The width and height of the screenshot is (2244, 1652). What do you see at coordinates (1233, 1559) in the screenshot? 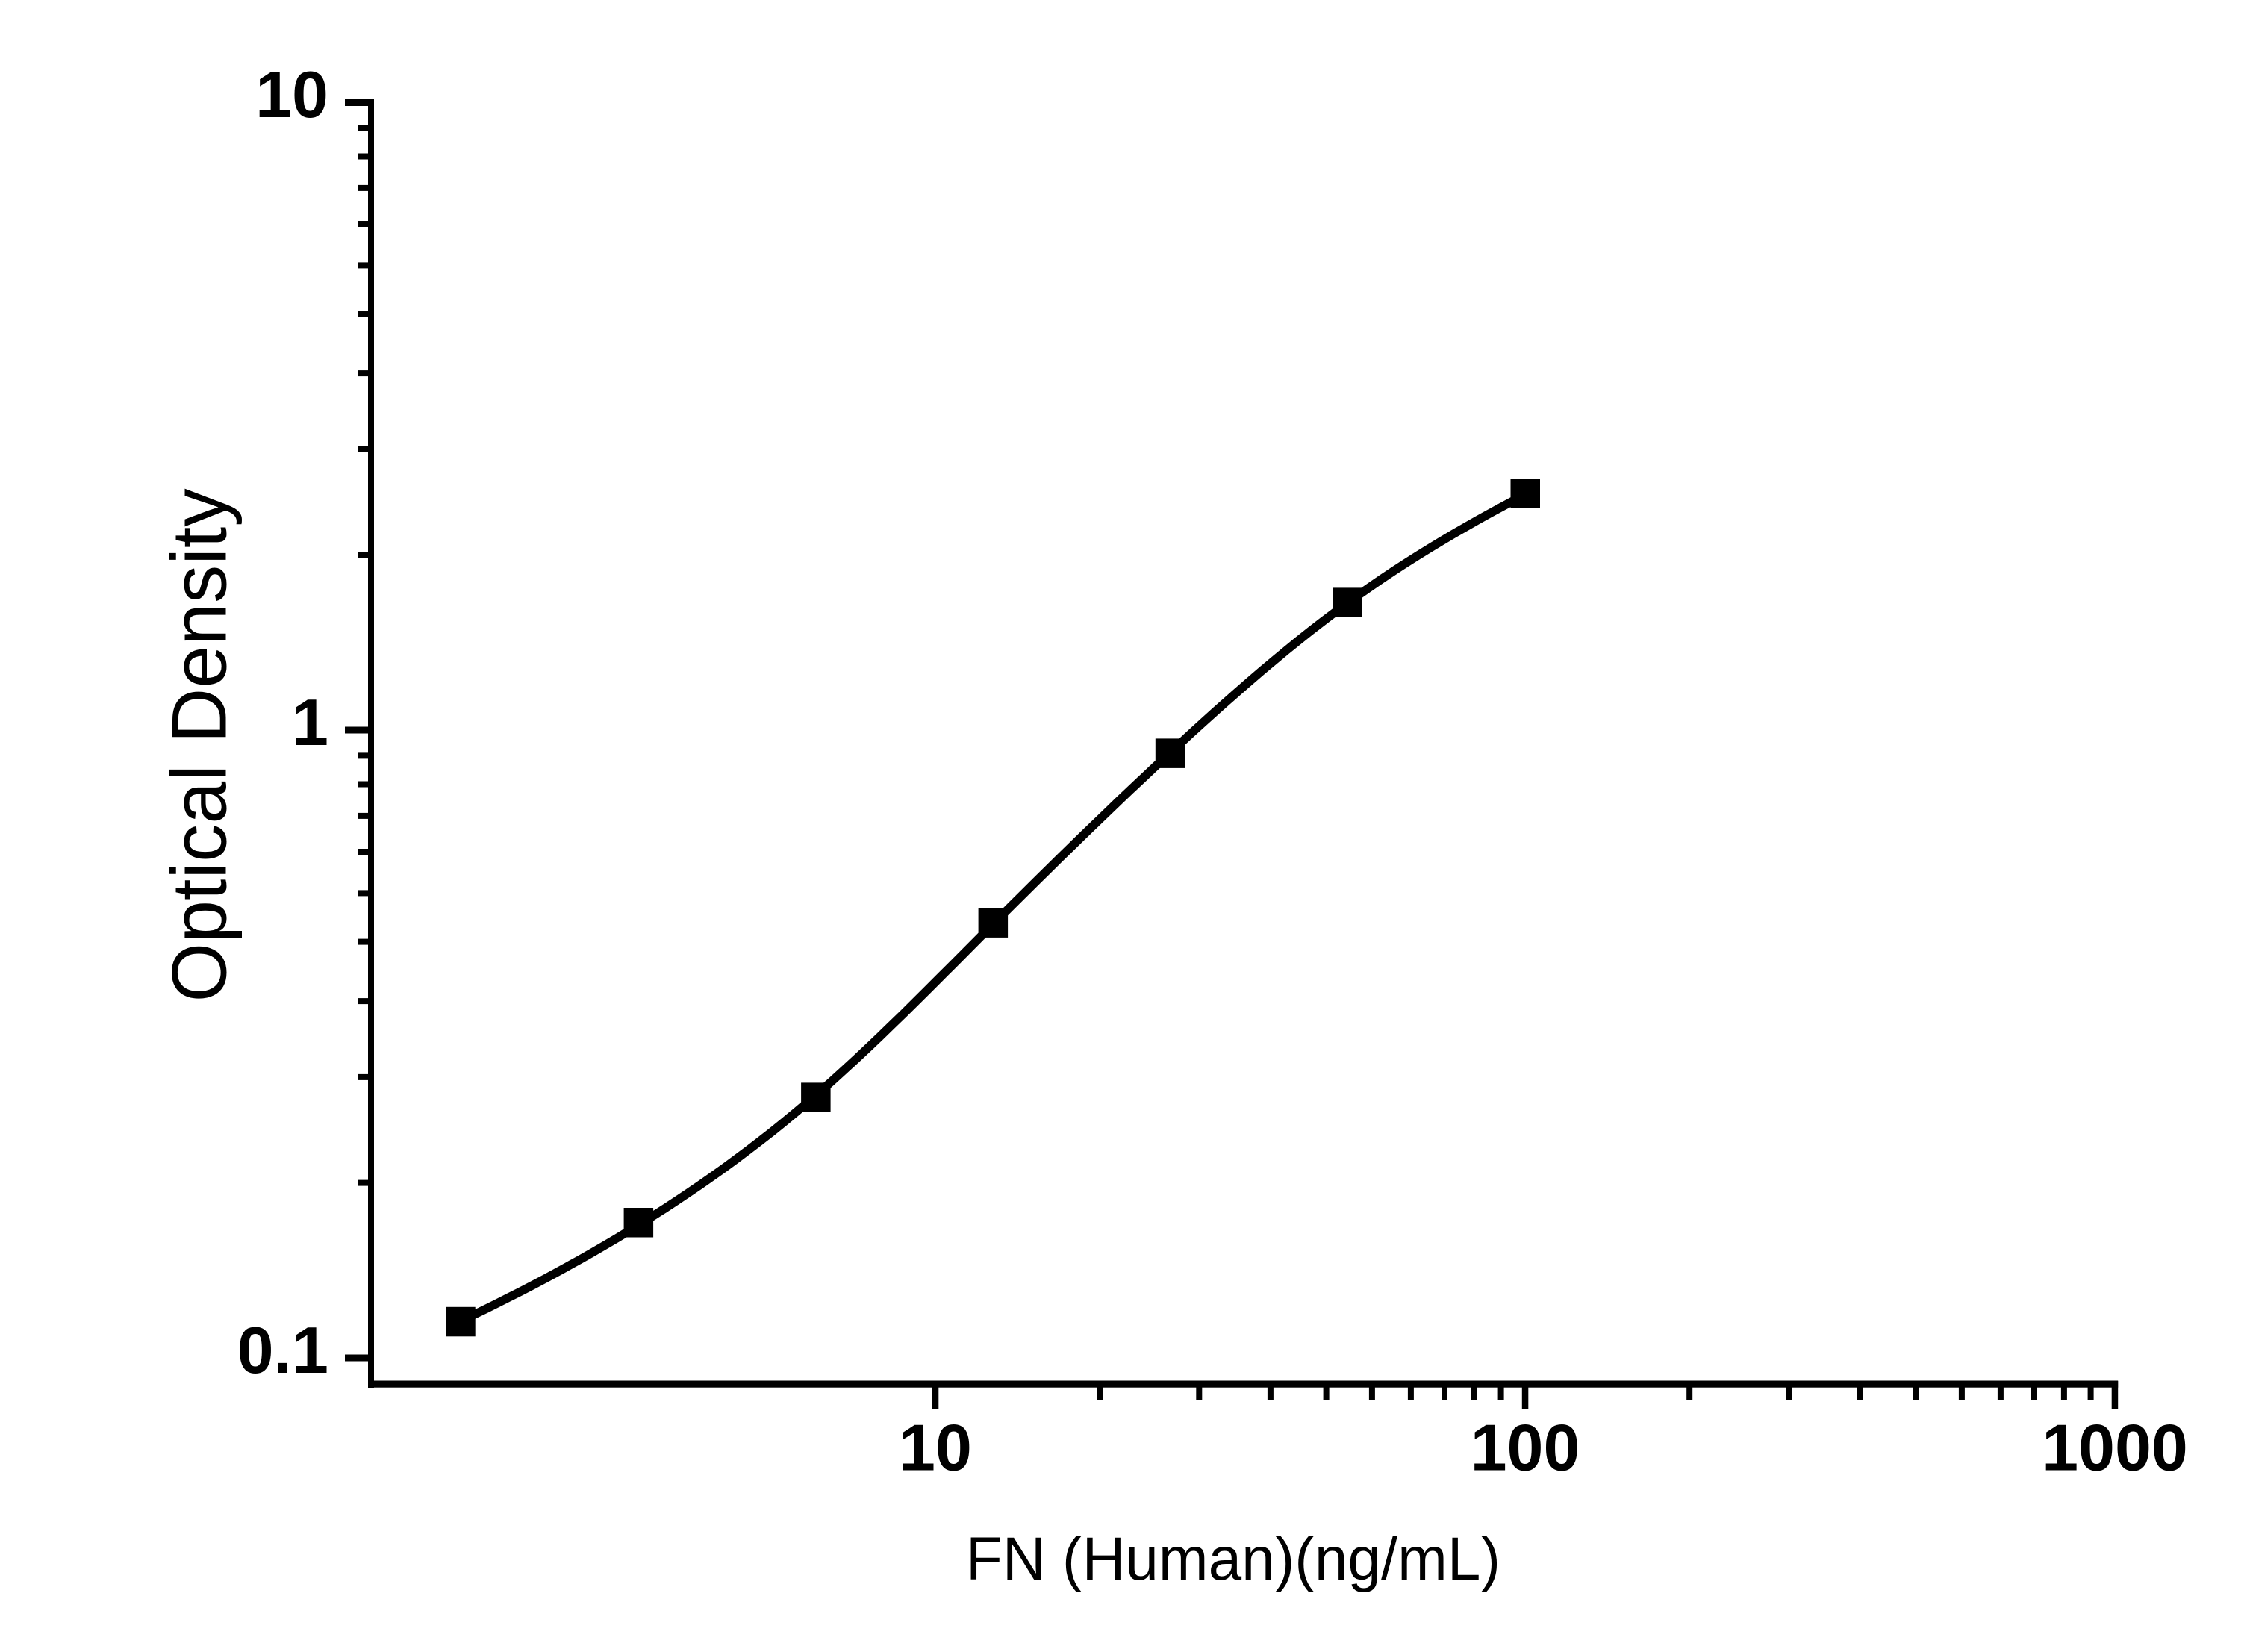
I see `svg-text: FN (Human)(ng/mL)` at bounding box center [1233, 1559].